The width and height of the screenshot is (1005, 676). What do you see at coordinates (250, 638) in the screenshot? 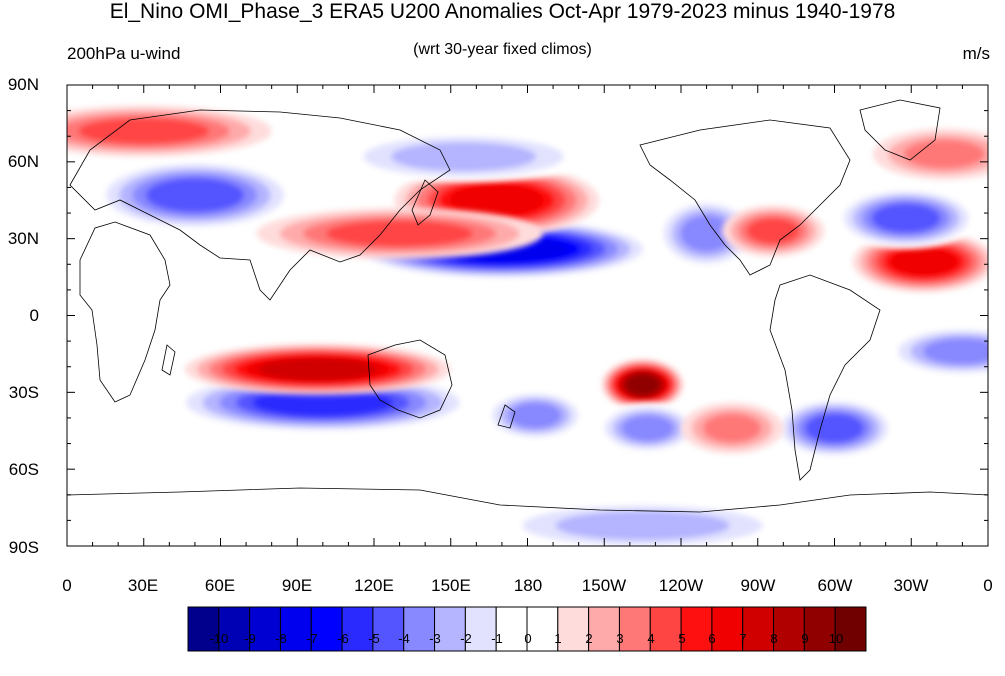
I see `colorbar-label: -9` at bounding box center [250, 638].